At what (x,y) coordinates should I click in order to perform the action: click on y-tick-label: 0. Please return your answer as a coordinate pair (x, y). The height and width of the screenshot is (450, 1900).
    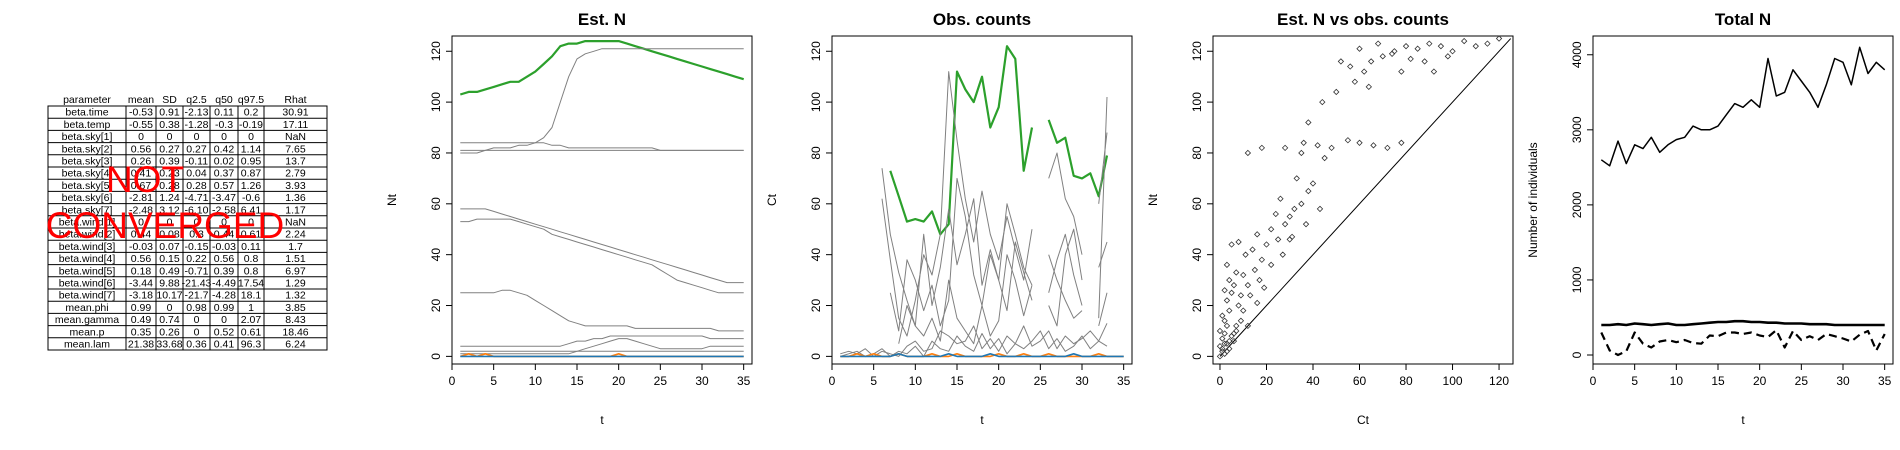
    Looking at the image, I should click on (436, 356).